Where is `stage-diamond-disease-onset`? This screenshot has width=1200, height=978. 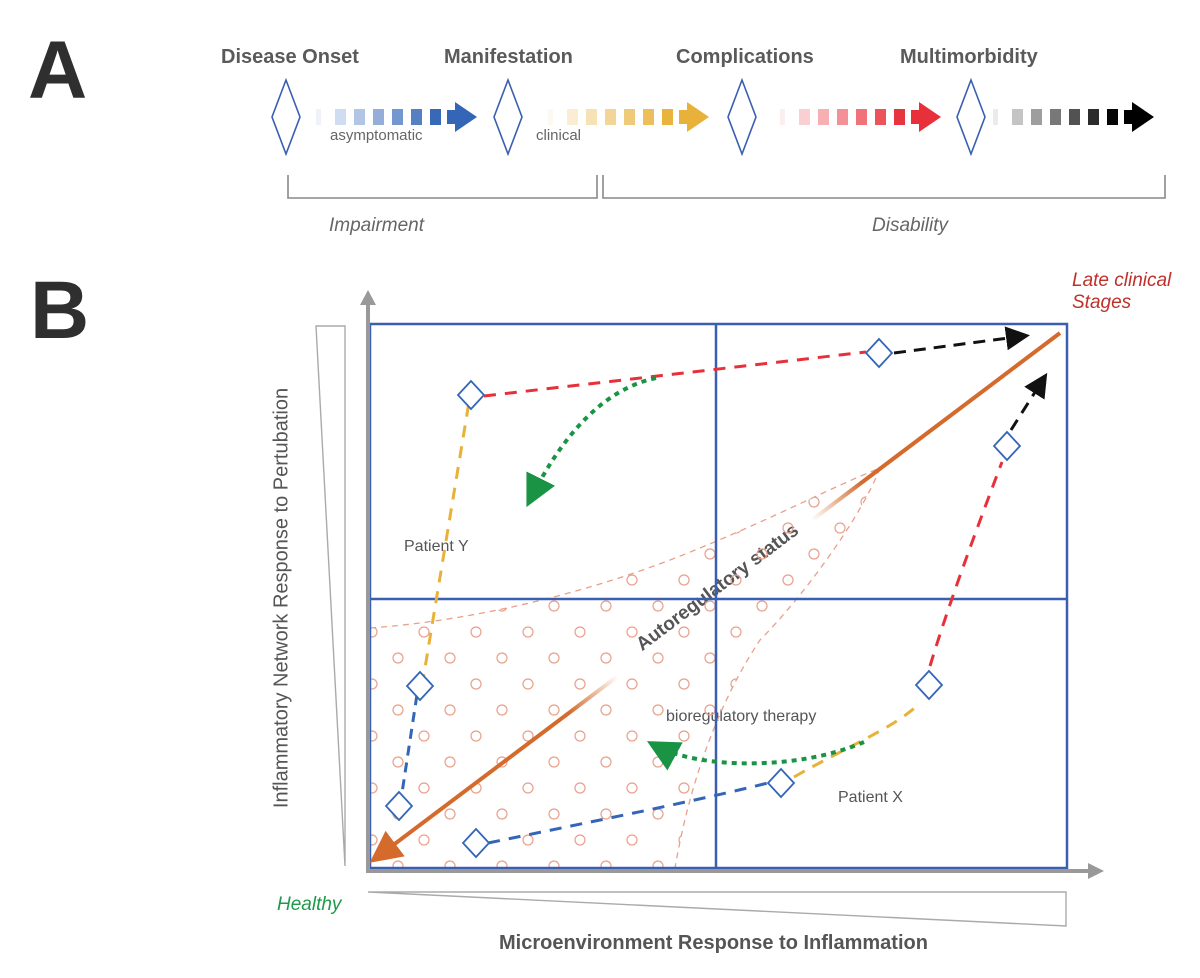 stage-diamond-disease-onset is located at coordinates (286, 117).